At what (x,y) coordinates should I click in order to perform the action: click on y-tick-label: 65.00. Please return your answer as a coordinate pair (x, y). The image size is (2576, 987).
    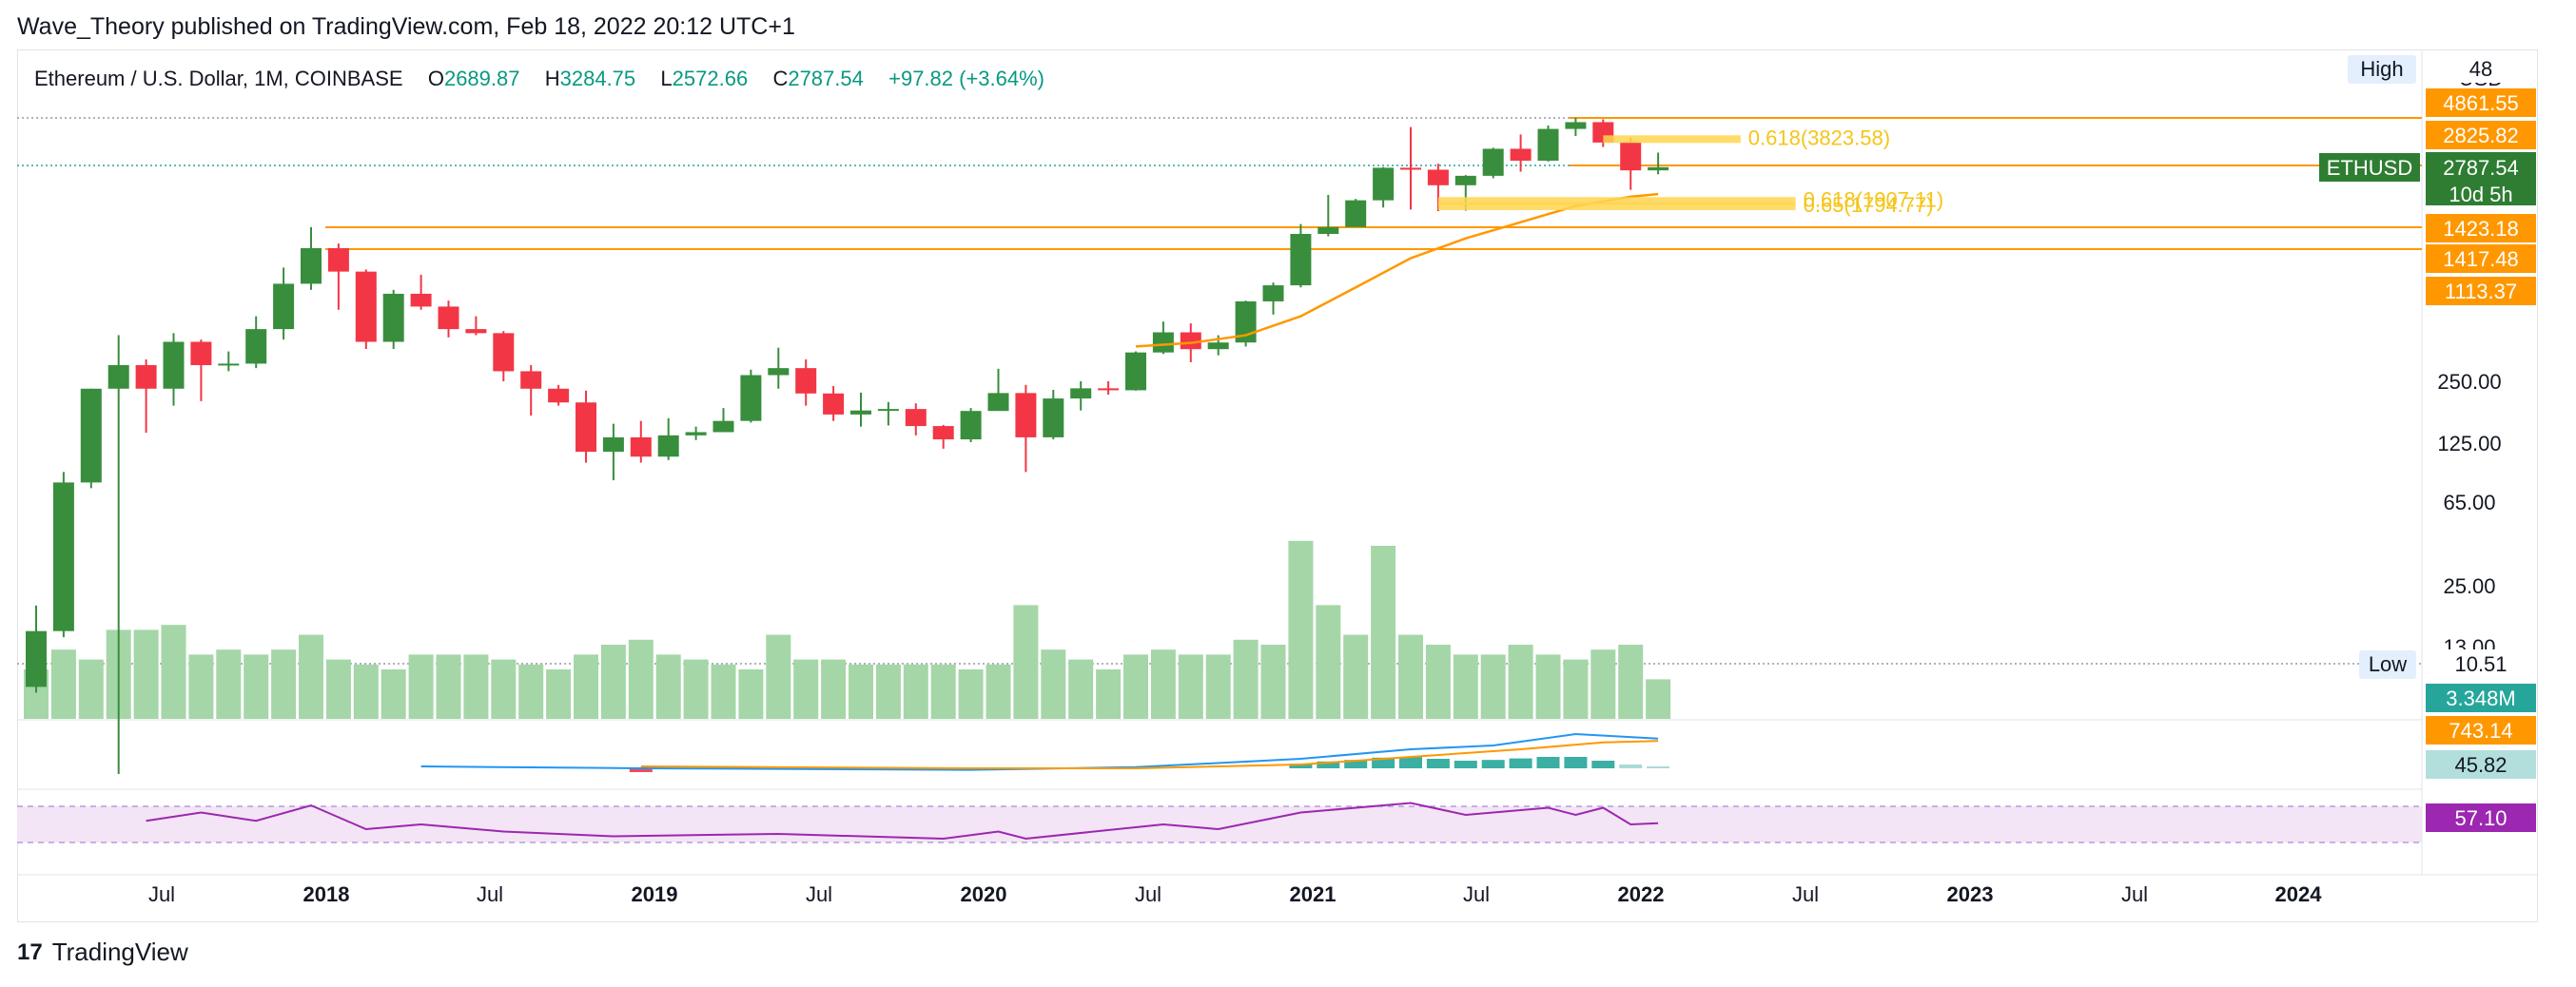
    Looking at the image, I should click on (2469, 503).